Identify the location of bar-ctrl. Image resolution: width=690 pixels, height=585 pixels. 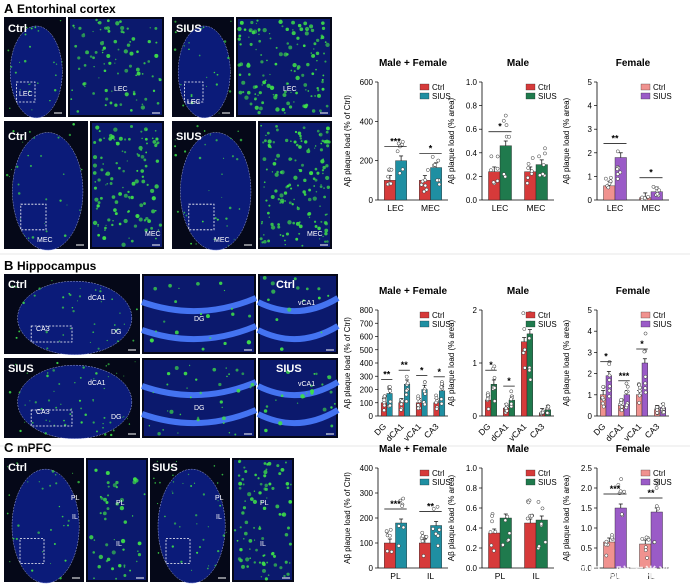
(494, 186).